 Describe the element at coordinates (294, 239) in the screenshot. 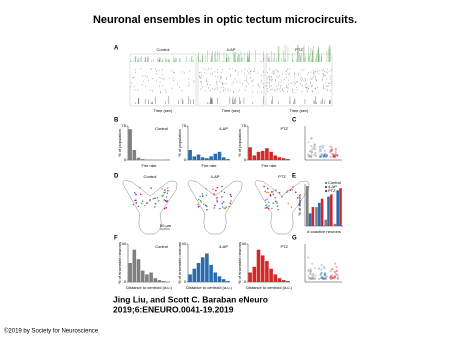

I see `panel-label: G` at that location.